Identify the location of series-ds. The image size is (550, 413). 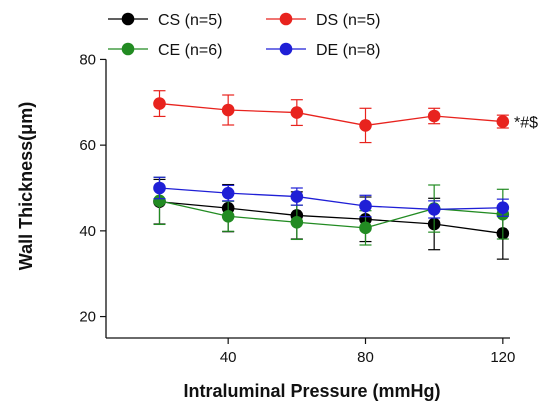
(331, 117).